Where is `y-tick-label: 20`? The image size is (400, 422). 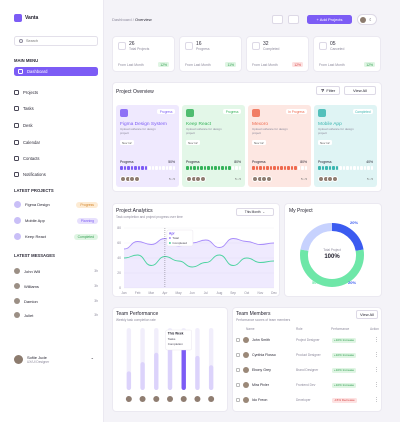
y-tick-label: 20 is located at coordinates (119, 273).